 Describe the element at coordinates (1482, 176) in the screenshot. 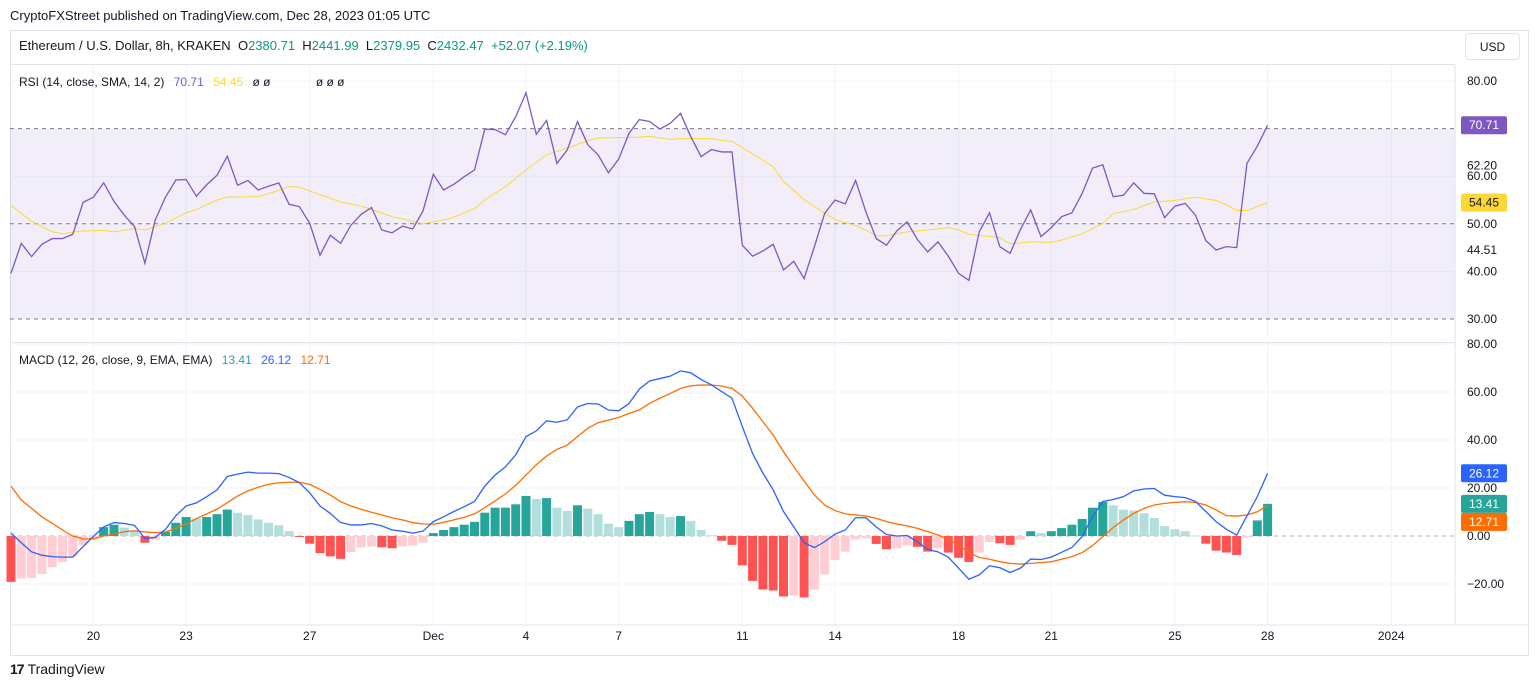

I see `rsi-axis-label: 60.00` at that location.